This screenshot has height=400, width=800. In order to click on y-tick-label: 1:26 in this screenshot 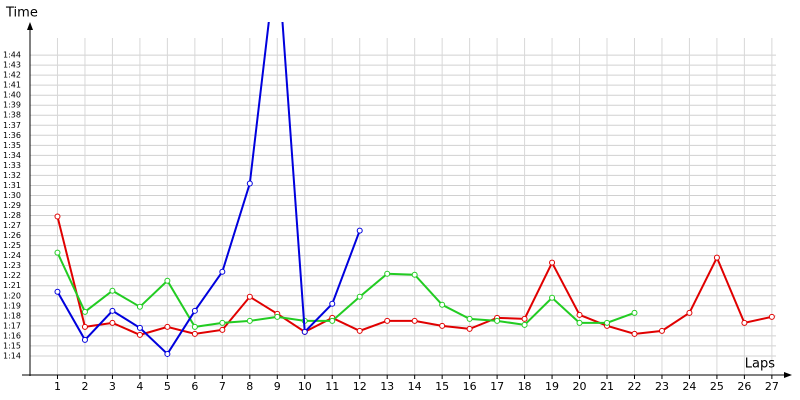, I will do `click(12, 235)`.